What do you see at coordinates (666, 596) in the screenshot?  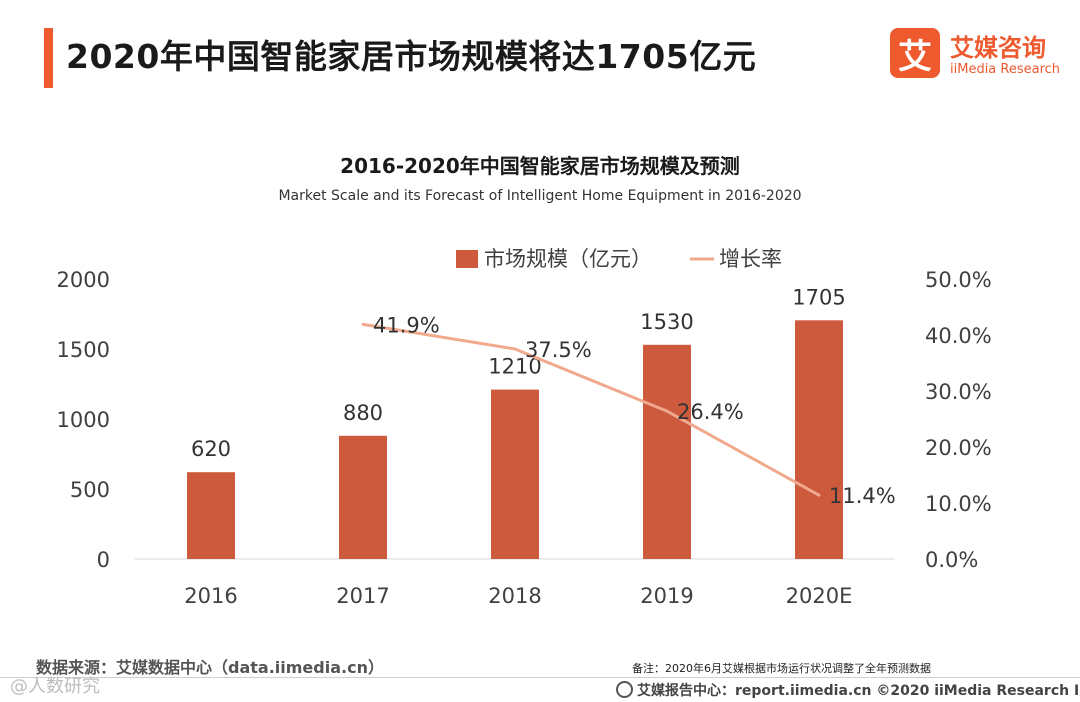 I see `x-tick-label: 2019` at bounding box center [666, 596].